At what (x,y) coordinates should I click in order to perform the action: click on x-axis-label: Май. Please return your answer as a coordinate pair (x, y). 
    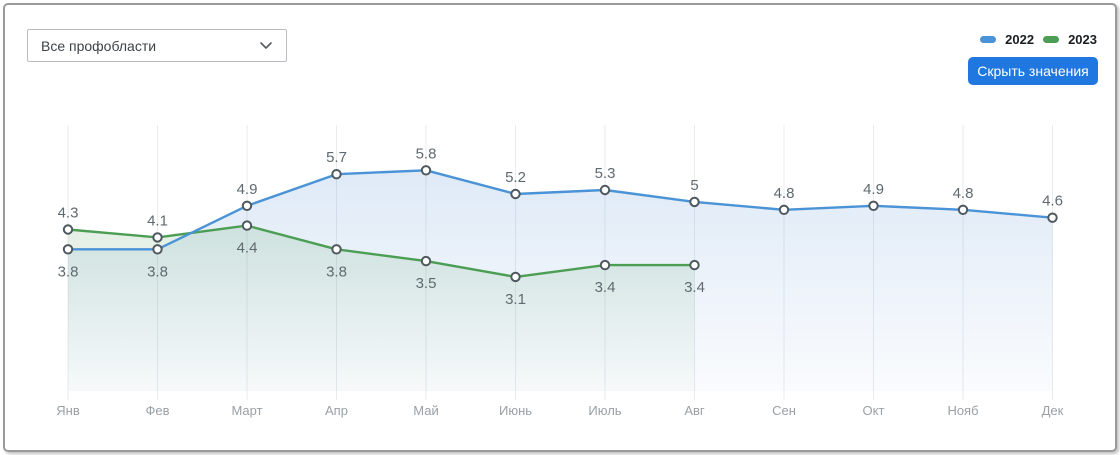
    Looking at the image, I should click on (425, 410).